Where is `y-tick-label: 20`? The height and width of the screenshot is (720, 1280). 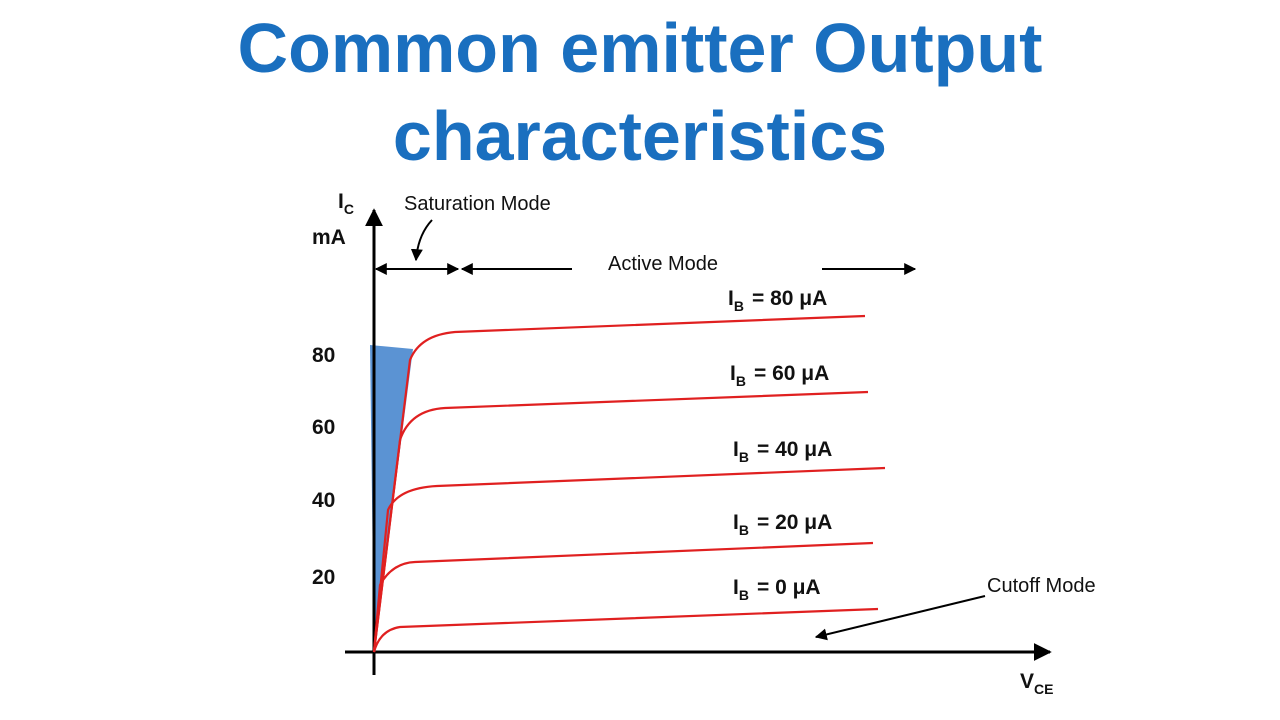 y-tick-label: 20 is located at coordinates (323, 577).